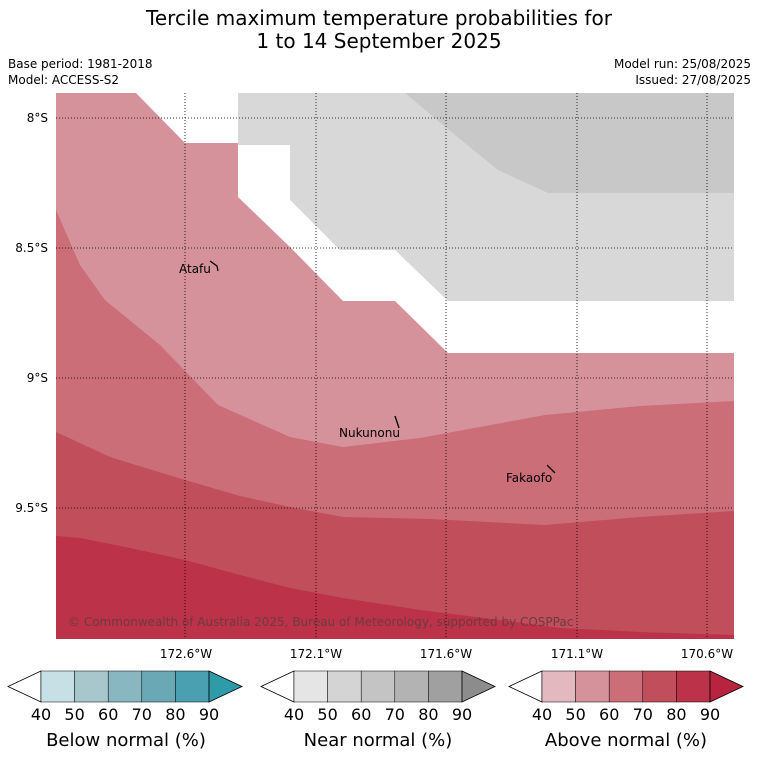 The width and height of the screenshot is (758, 781). I want to click on near-normal-tick-label: 70, so click(395, 714).